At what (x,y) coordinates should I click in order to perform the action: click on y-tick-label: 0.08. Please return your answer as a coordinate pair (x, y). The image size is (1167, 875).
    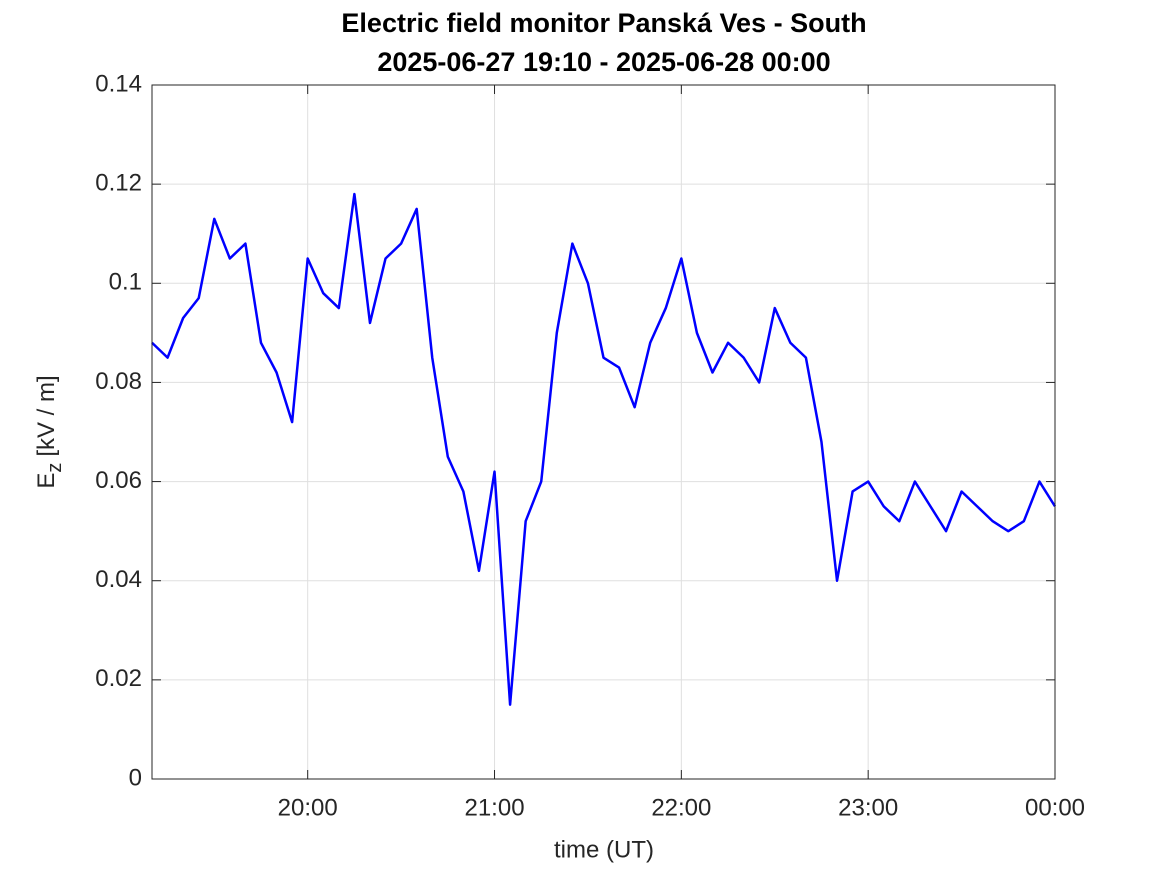
    Looking at the image, I should click on (118, 381).